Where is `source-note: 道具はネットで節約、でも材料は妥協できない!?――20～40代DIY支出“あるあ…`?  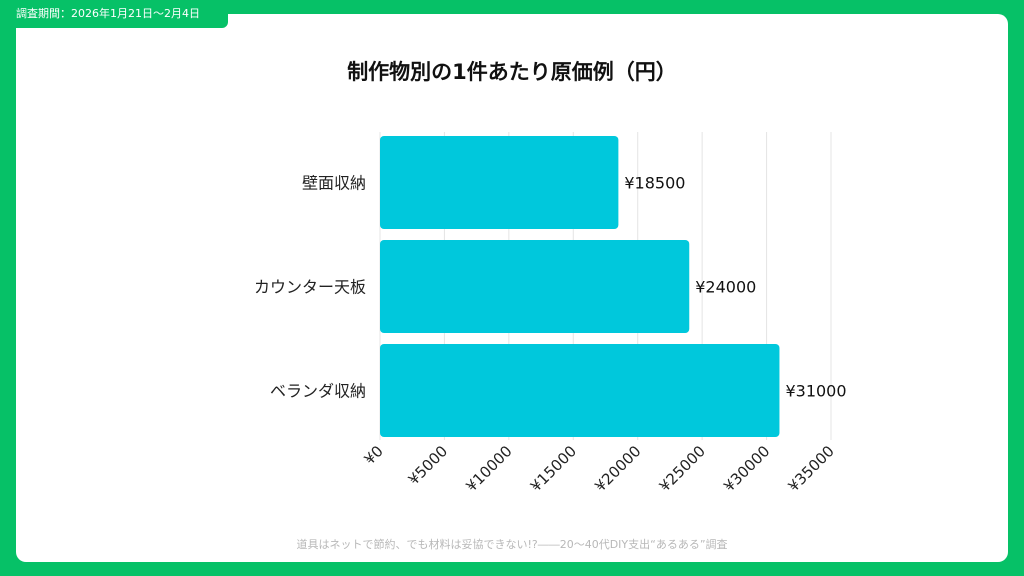 source-note: 道具はネットで節約、でも材料は妥協できない!?――20～40代DIY支出“あるあ… is located at coordinates (512, 544).